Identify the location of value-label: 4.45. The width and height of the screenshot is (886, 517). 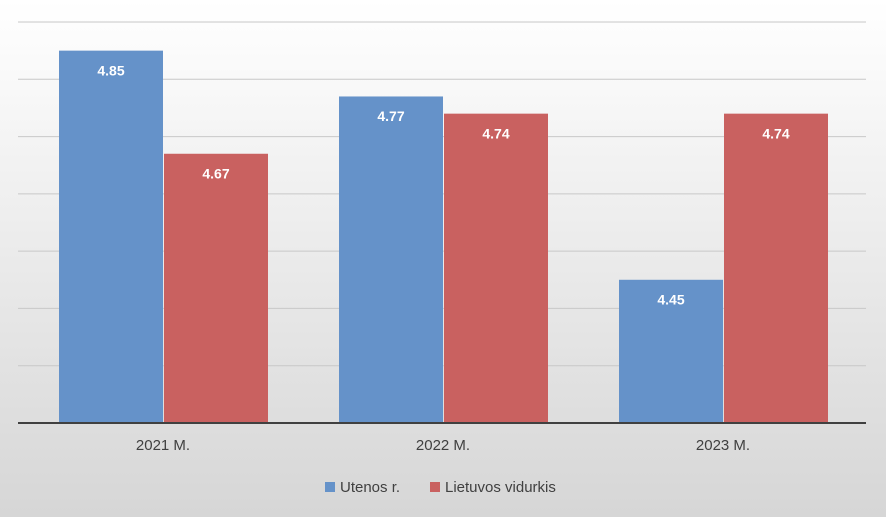
(670, 299).